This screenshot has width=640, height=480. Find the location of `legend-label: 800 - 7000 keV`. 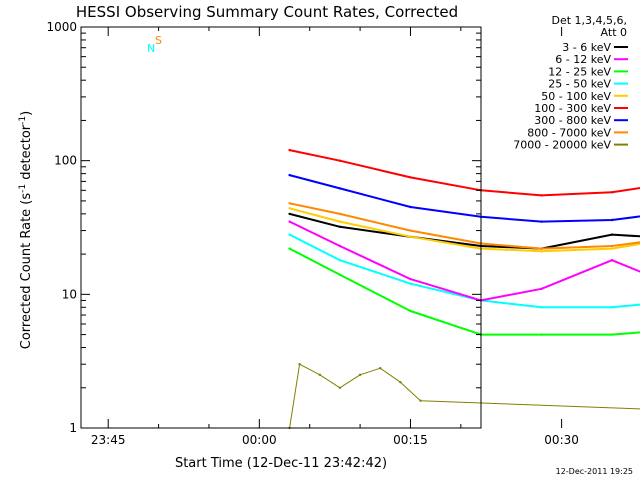

legend-label: 800 - 7000 keV is located at coordinates (569, 132).